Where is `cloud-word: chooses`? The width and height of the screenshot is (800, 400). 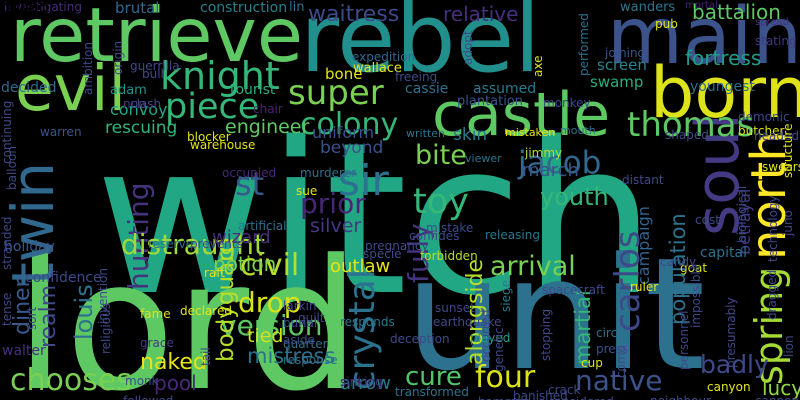
cloud-word: chooses is located at coordinates (71, 380).